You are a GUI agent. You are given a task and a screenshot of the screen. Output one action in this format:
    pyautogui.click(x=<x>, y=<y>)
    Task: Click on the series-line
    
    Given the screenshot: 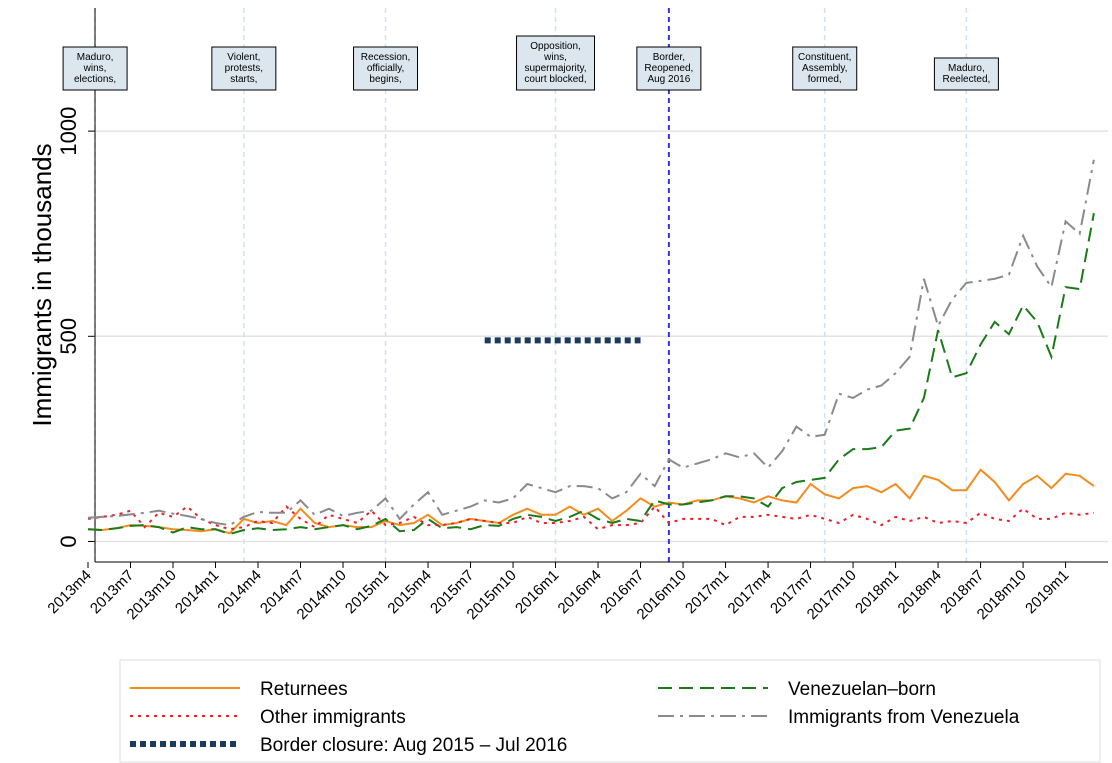 What is the action you would take?
    pyautogui.click(x=591, y=518)
    